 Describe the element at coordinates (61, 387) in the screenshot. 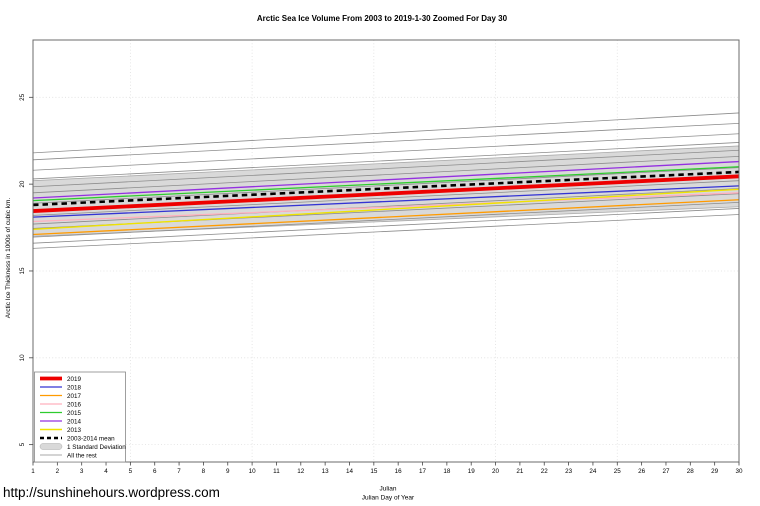

I see `legend-item-2018: 2018` at that location.